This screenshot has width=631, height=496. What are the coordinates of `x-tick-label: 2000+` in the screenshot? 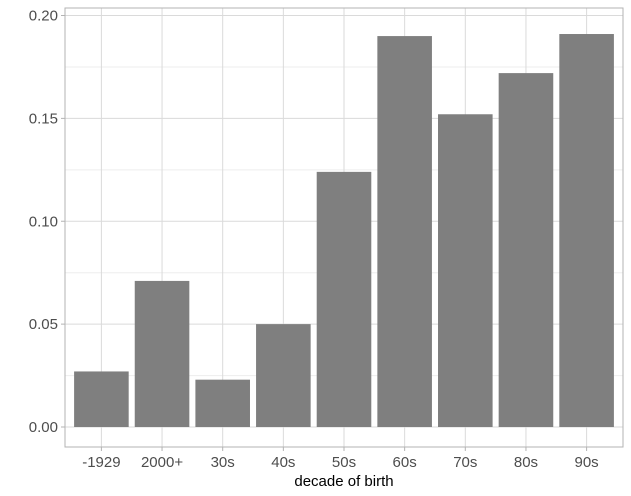 It's located at (162, 462).